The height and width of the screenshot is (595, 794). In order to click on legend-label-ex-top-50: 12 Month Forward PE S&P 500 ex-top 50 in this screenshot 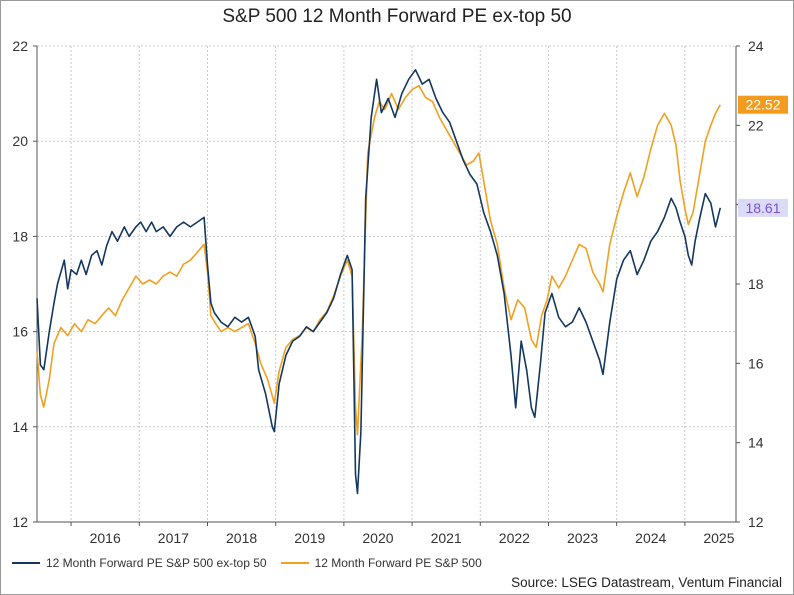, I will do `click(156, 563)`.